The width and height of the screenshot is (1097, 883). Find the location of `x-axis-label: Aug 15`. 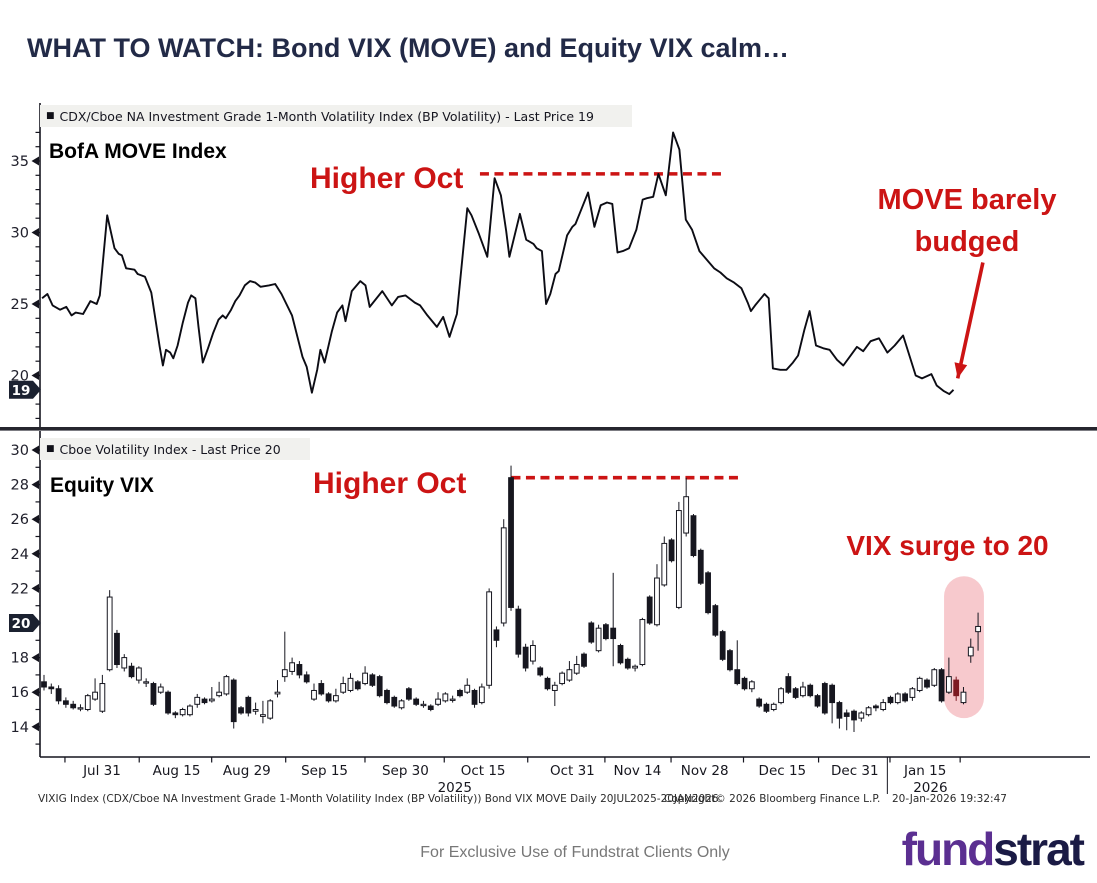

x-axis-label: Aug 15 is located at coordinates (177, 771).